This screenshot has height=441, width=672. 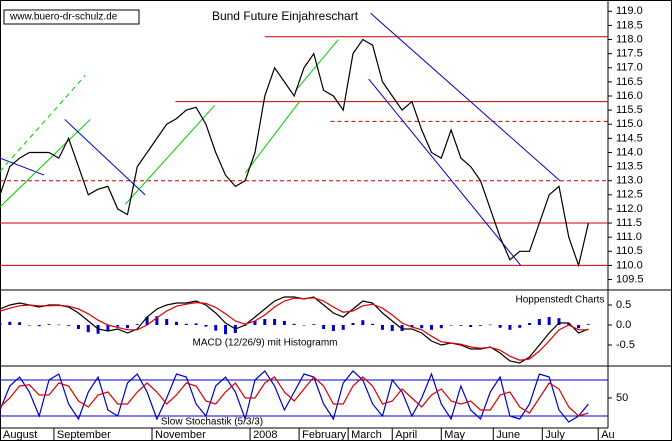 What do you see at coordinates (630, 279) in the screenshot?
I see `y-tick-label: 109.5` at bounding box center [630, 279].